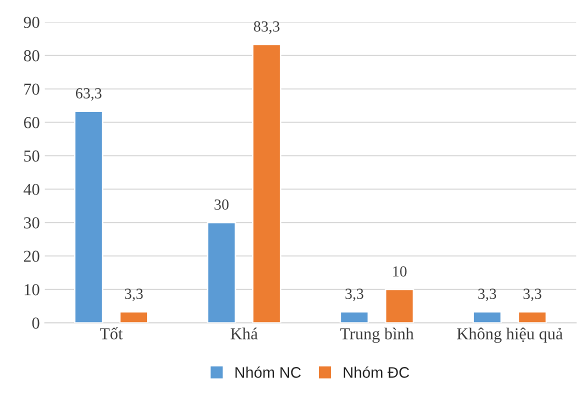 This screenshot has height=401, width=582. What do you see at coordinates (221, 204) in the screenshot?
I see `data-label: 30` at bounding box center [221, 204].